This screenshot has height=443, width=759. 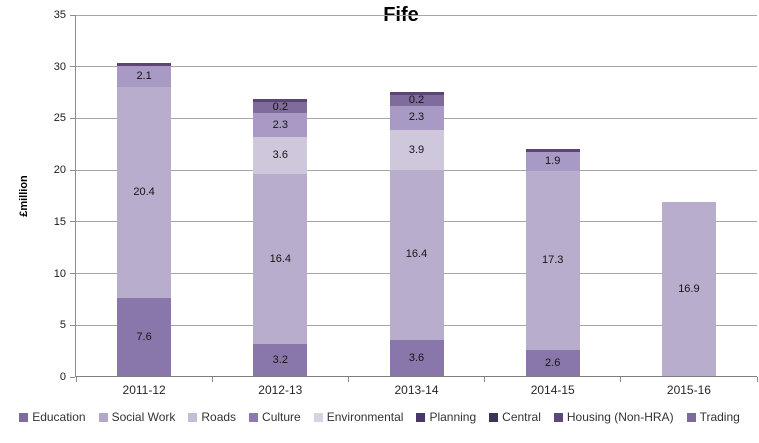 I want to click on legend-item-environmental: Environmental, so click(x=358, y=417).